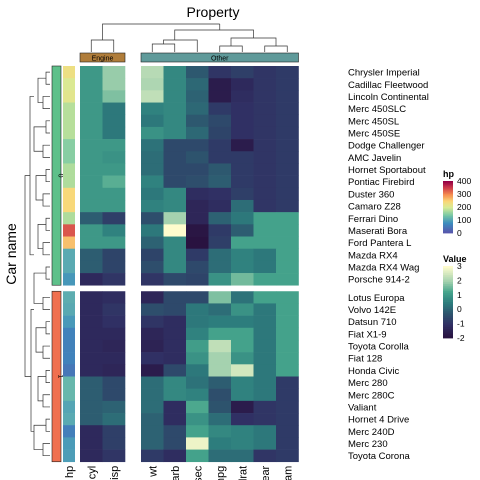 Image resolution: width=480 pixels, height=480 pixels. I want to click on row-label: Merc 450SL, so click(373, 121).